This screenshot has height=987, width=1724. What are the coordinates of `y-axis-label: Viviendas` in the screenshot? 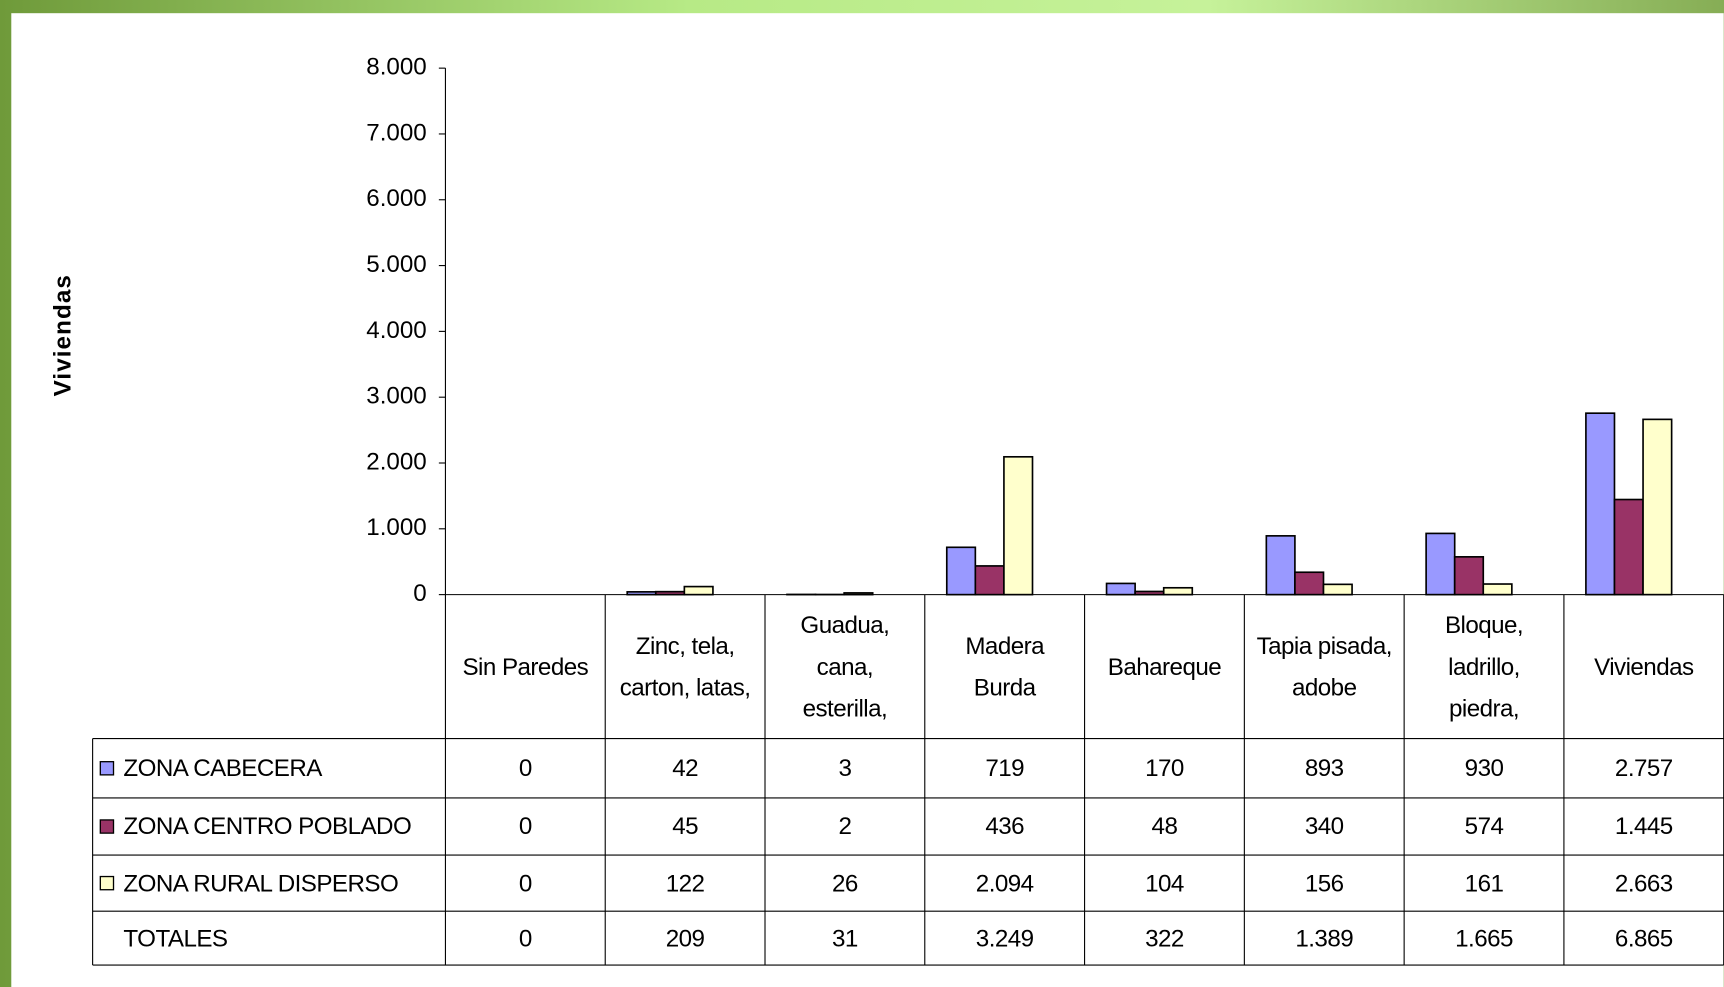 It's located at (62, 335).